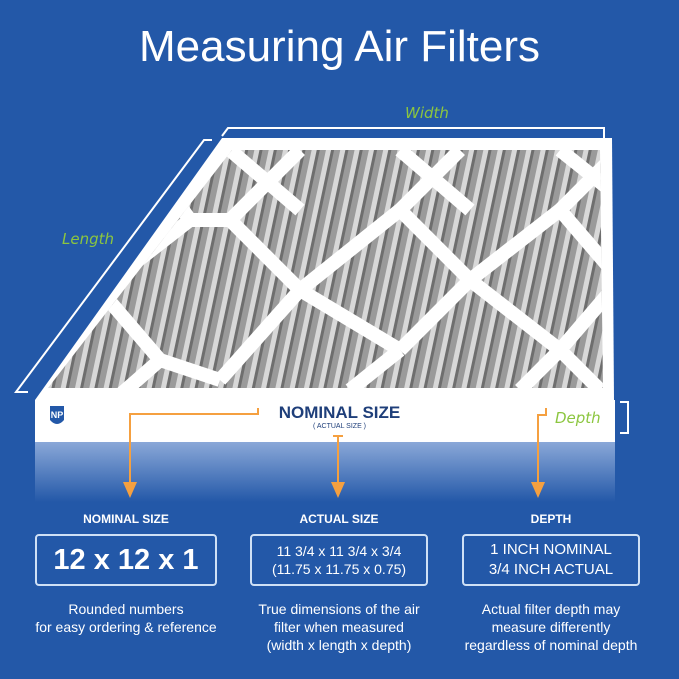 This screenshot has height=679, width=679. What do you see at coordinates (339, 569) in the screenshot?
I see `box-line: (11.75 x 11.75 x 0.75)` at bounding box center [339, 569].